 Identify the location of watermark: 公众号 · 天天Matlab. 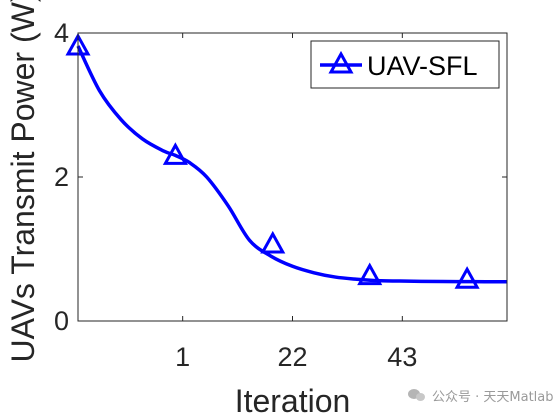
(483, 395).